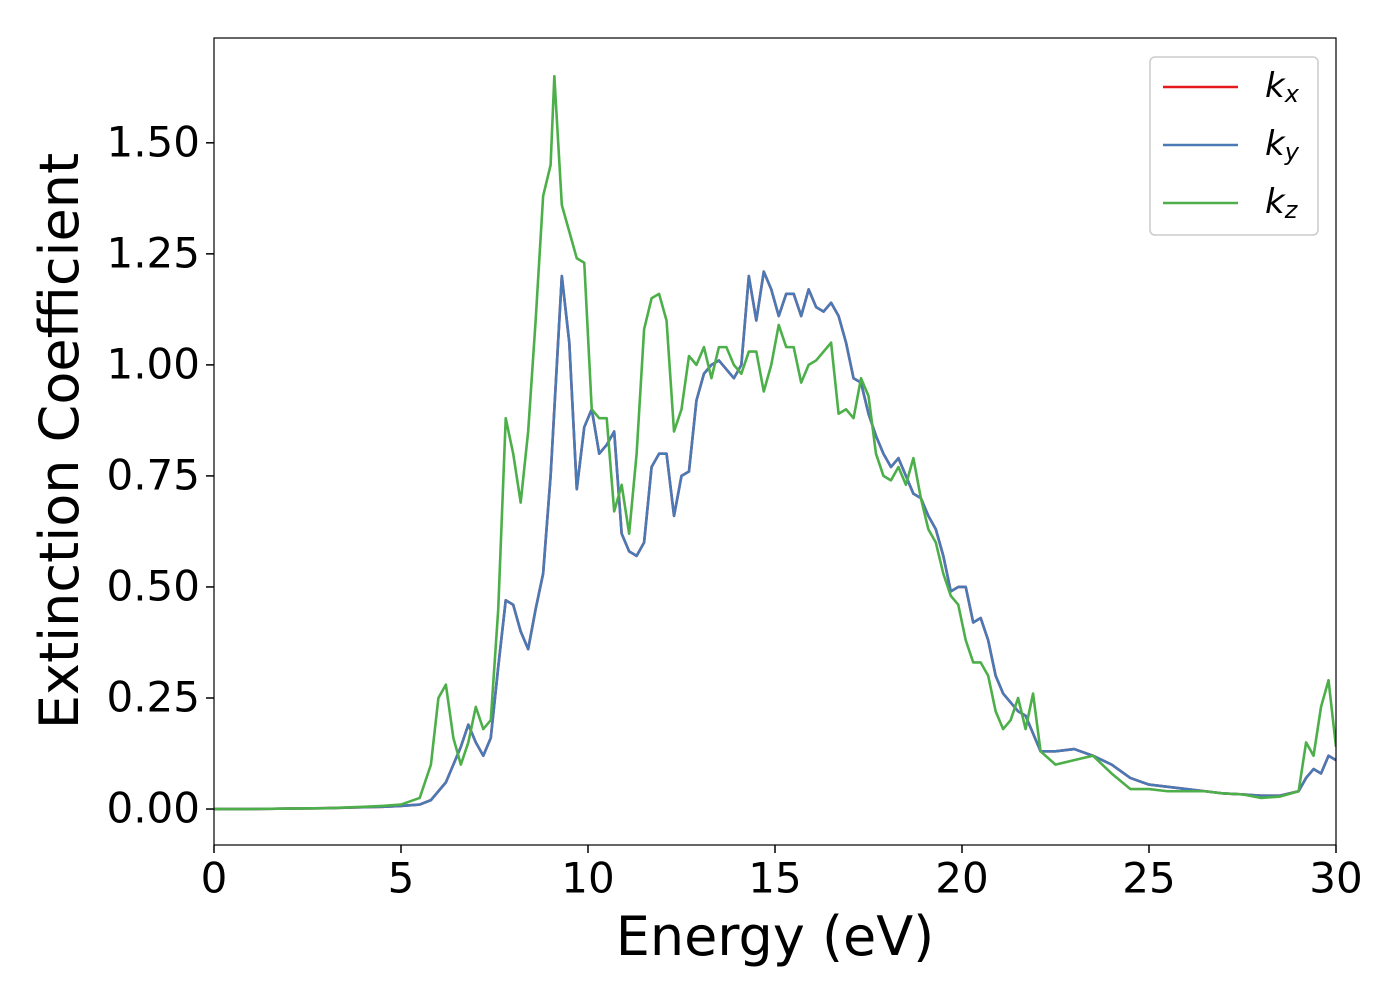  What do you see at coordinates (153, 474) in the screenshot?
I see `y-tick-label: 0.75` at bounding box center [153, 474].